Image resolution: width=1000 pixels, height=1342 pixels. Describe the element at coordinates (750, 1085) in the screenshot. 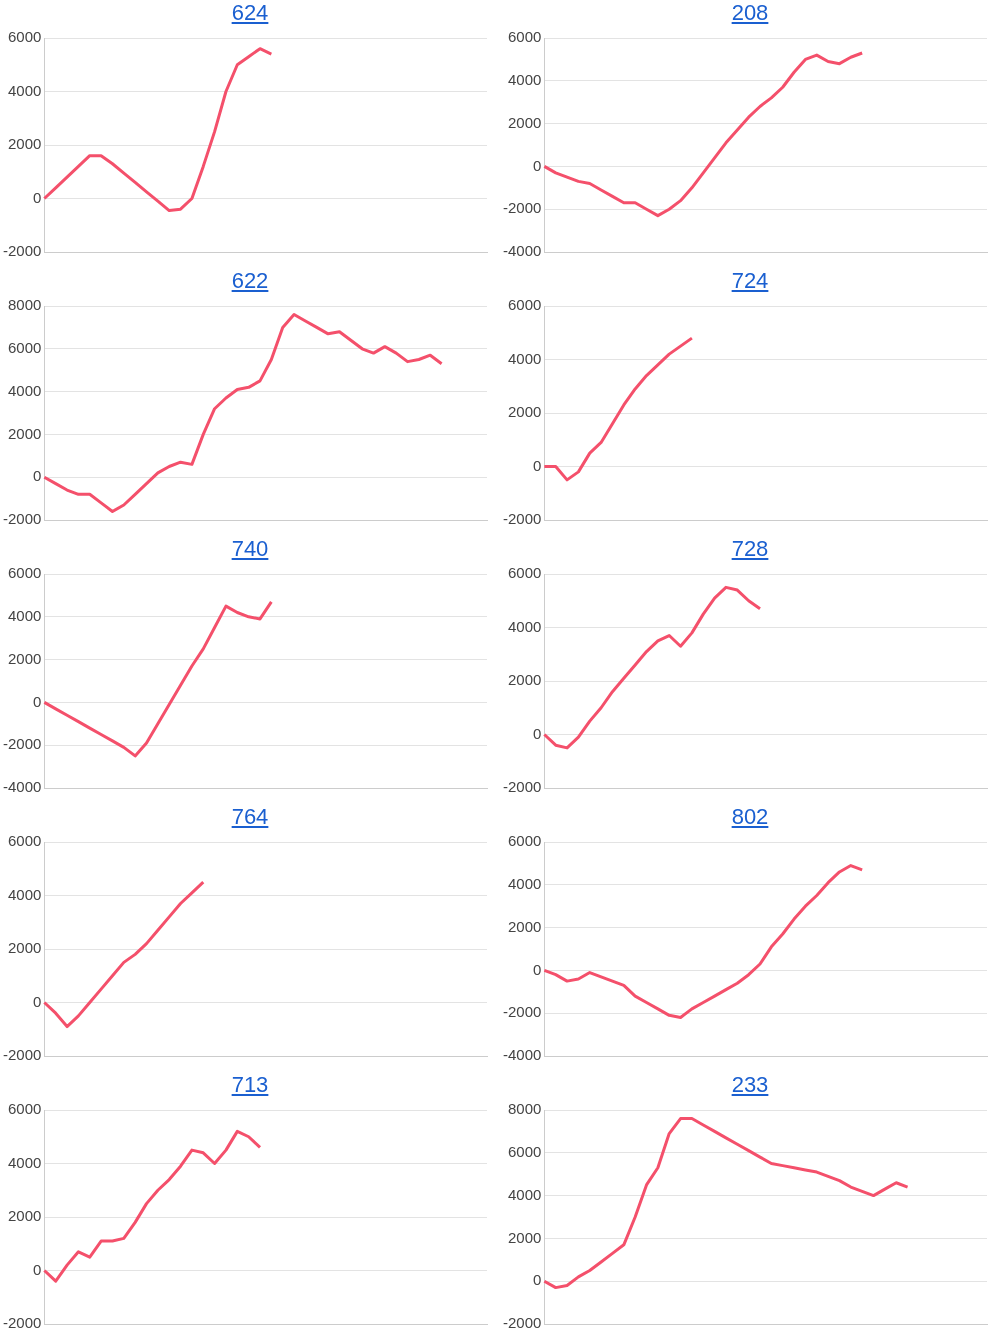

I see `chart-title: 233` at that location.